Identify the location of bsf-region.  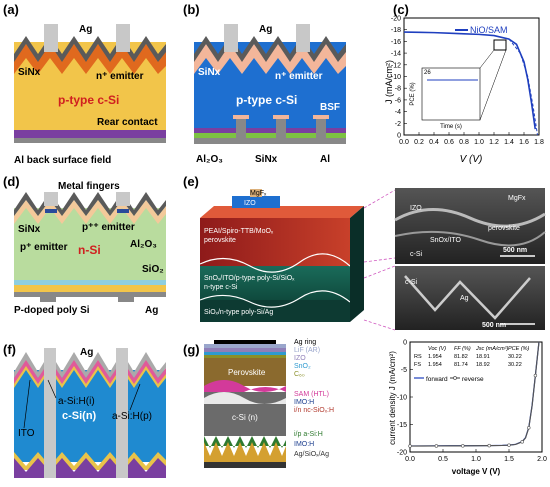
(321, 117).